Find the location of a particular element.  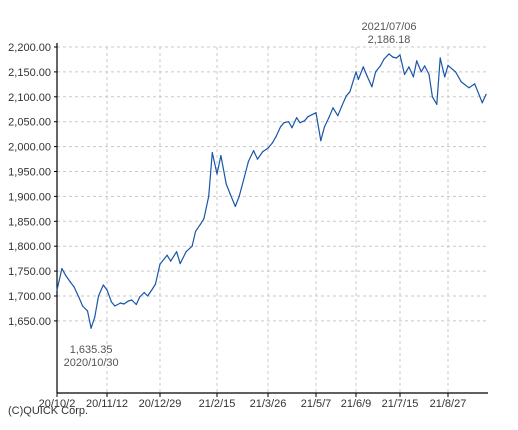

x-tick-label: 21/7/15 is located at coordinates (400, 404).